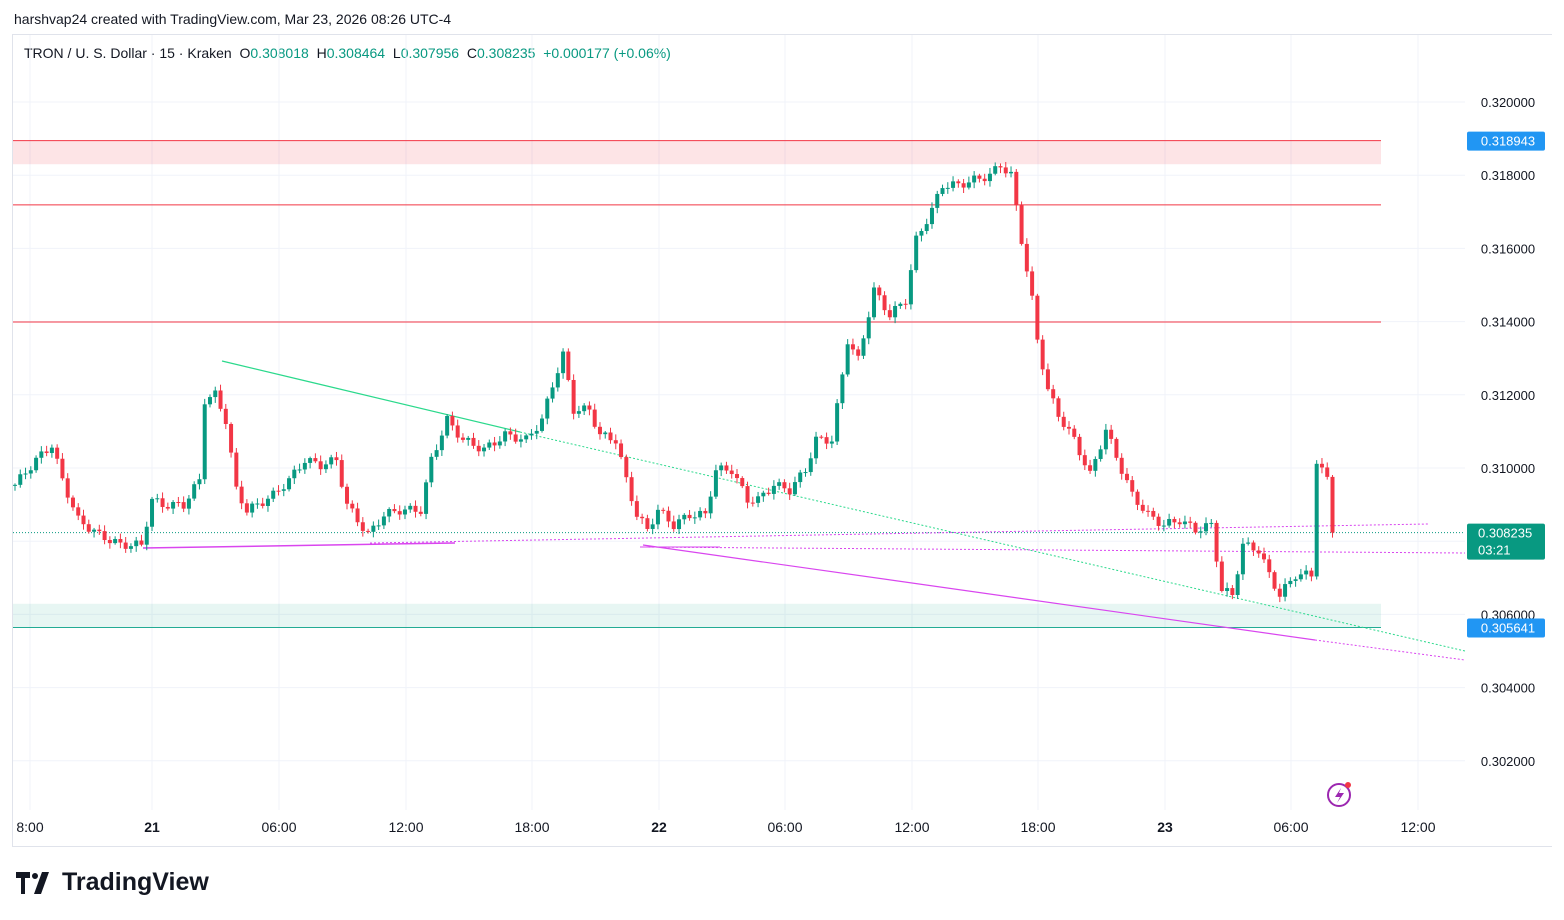  Describe the element at coordinates (396, 53) in the screenshot. I see `low-label: L` at that location.